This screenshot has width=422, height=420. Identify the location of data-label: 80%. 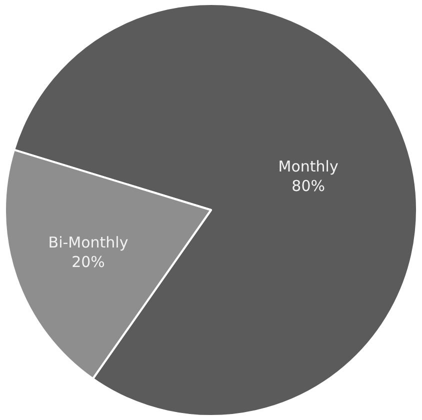
(308, 186).